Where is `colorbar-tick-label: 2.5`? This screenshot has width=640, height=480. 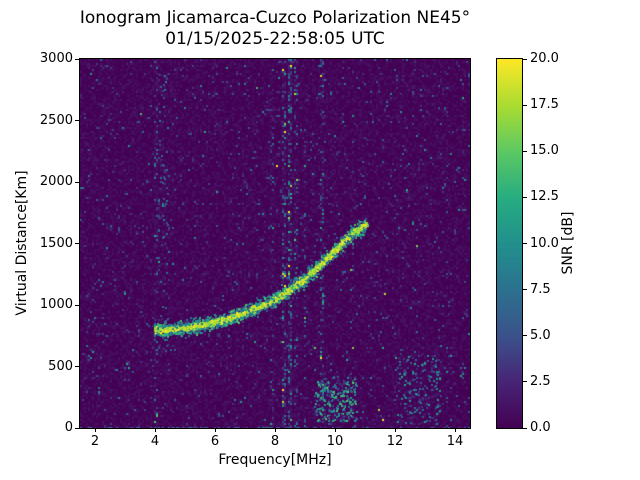 colorbar-tick-label: 2.5 is located at coordinates (540, 381).